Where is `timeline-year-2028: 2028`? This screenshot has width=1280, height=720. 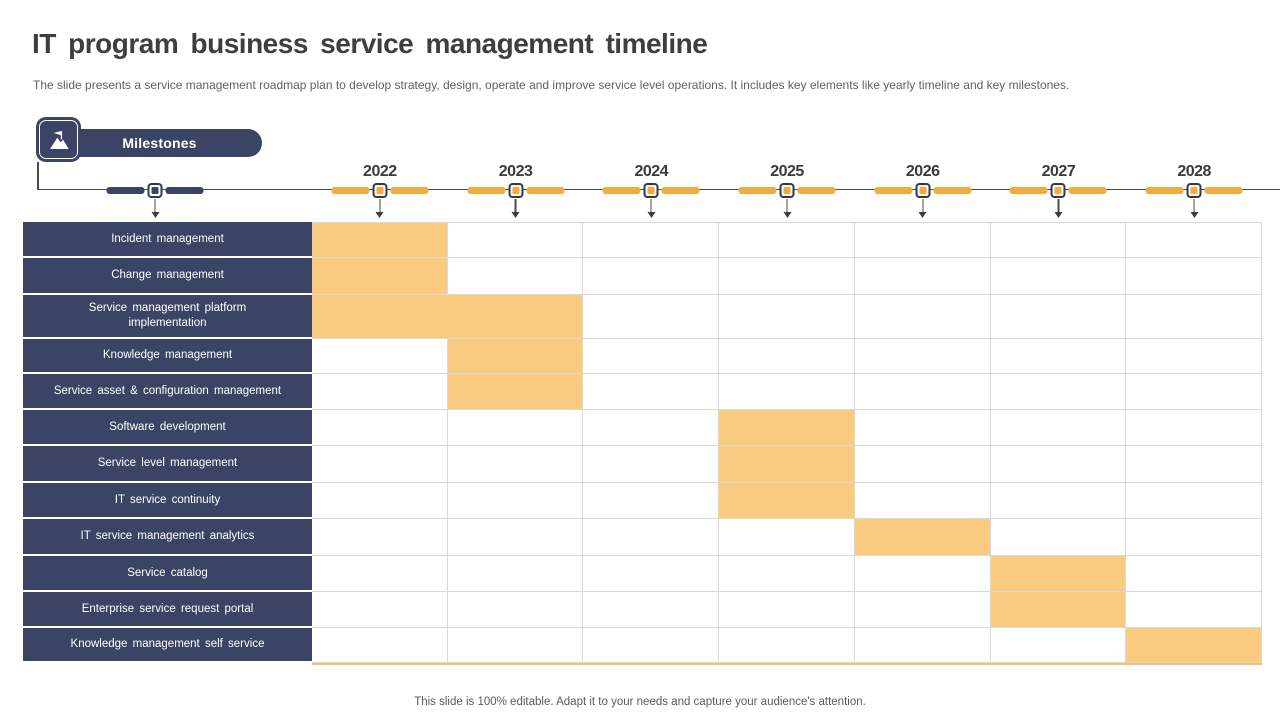 timeline-year-2028: 2028 is located at coordinates (1194, 190).